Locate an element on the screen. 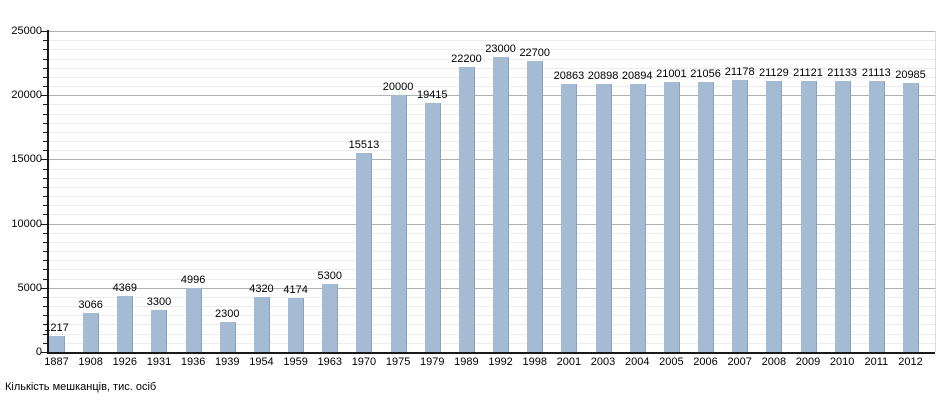 The image size is (950, 400). x-tick-label: 1975 is located at coordinates (398, 362).